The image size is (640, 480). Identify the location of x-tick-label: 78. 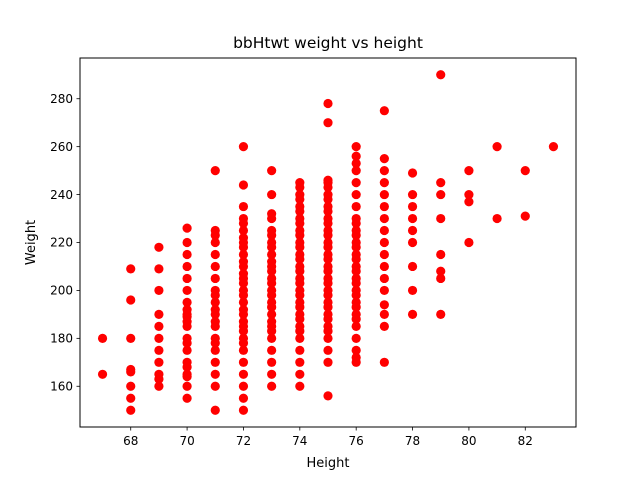
(412, 441).